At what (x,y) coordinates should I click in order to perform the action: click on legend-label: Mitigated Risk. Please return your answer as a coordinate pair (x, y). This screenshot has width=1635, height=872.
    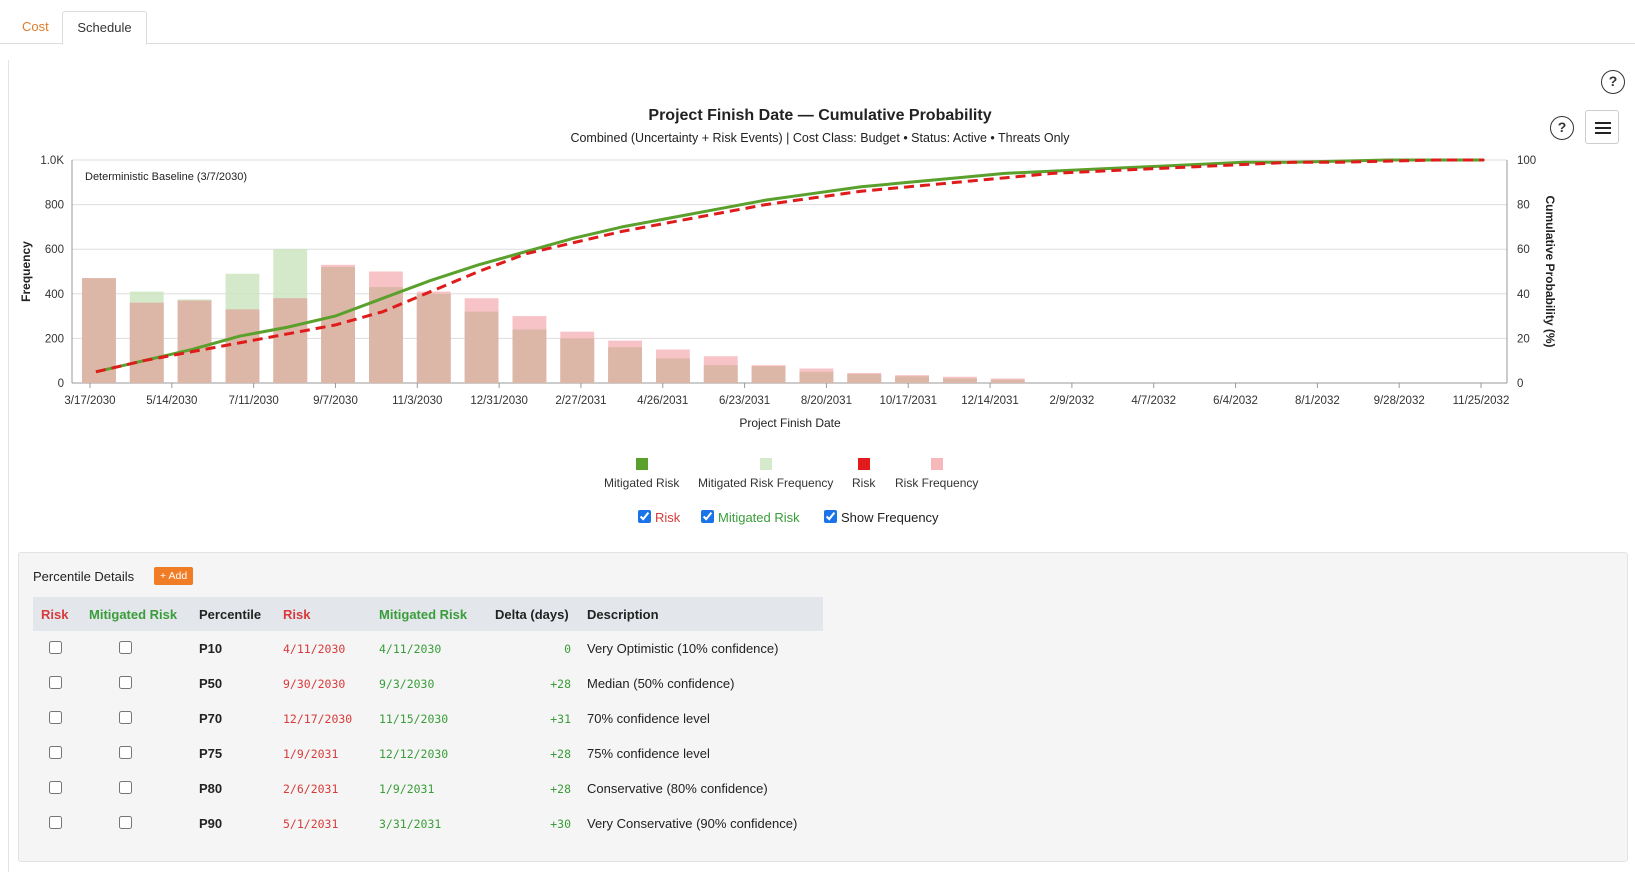
    Looking at the image, I should click on (642, 483).